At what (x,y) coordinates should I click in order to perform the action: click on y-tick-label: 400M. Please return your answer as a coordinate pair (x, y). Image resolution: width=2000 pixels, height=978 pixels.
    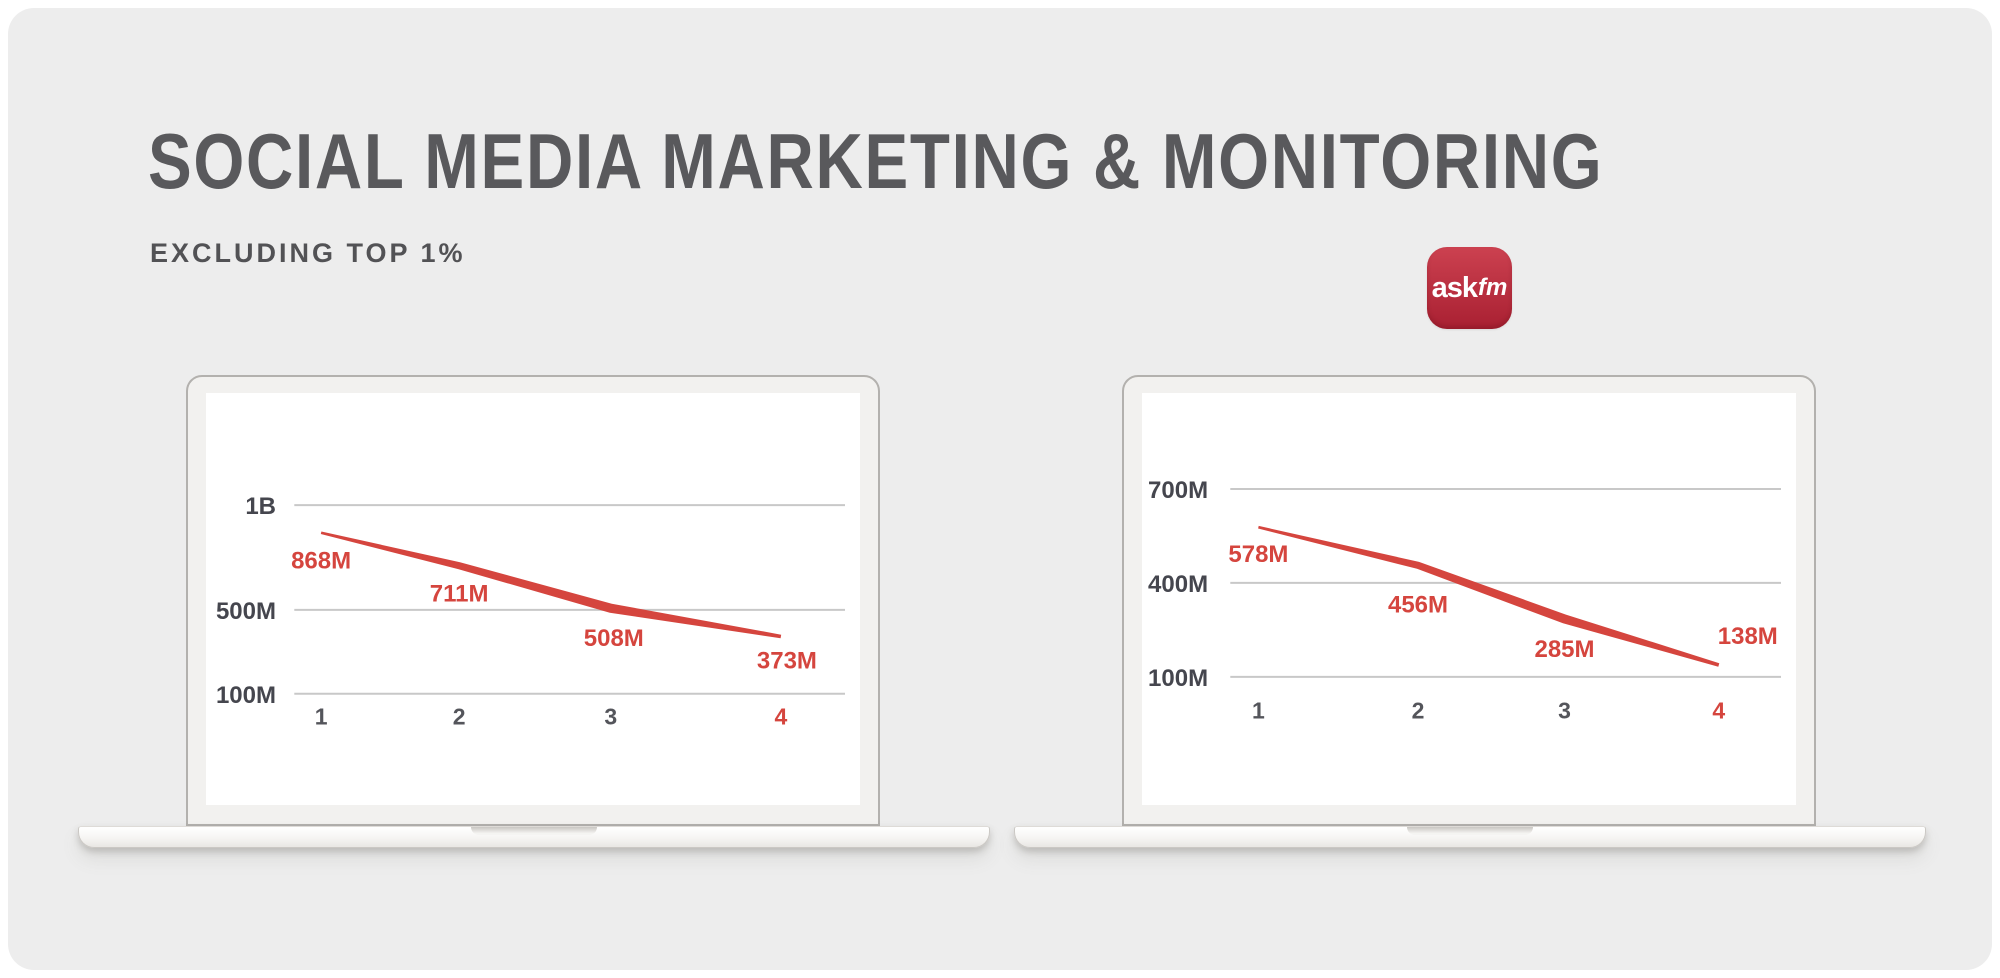
    Looking at the image, I should click on (1178, 584).